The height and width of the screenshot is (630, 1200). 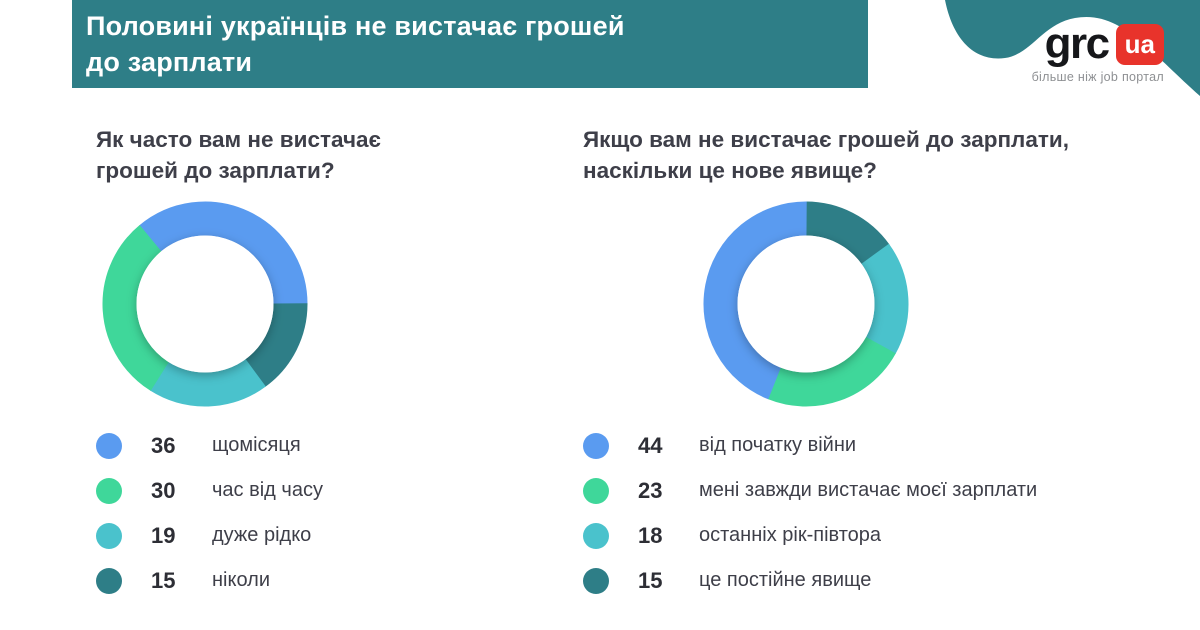 I want to click on legend-label: це постійне явище, so click(x=785, y=580).